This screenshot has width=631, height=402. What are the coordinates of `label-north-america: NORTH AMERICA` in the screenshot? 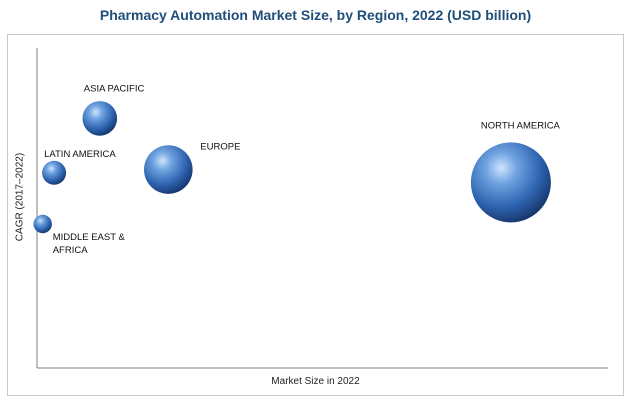 It's located at (521, 125).